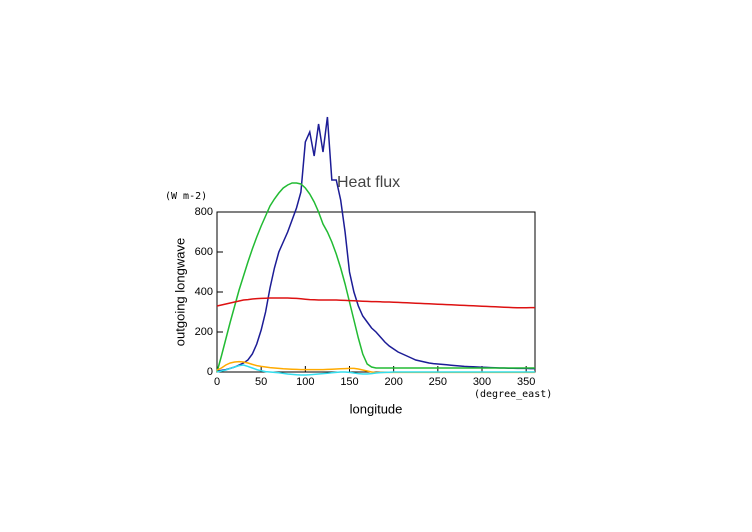 The width and height of the screenshot is (752, 532). Describe the element at coordinates (438, 382) in the screenshot. I see `x-tick-label: 250` at that location.